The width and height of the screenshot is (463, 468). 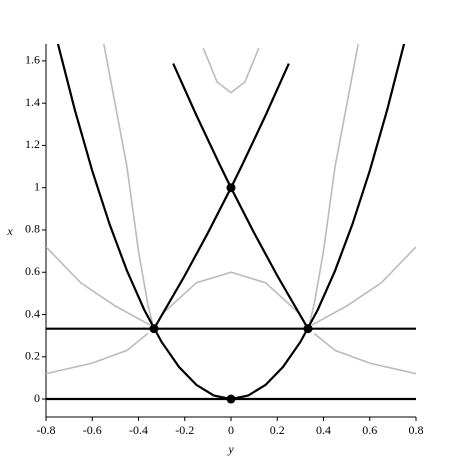 I want to click on x-tick-label: 0.4, so click(x=323, y=430).